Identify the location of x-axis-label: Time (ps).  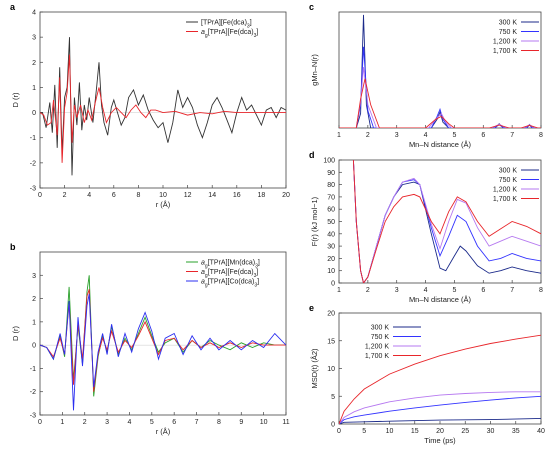
(440, 440).